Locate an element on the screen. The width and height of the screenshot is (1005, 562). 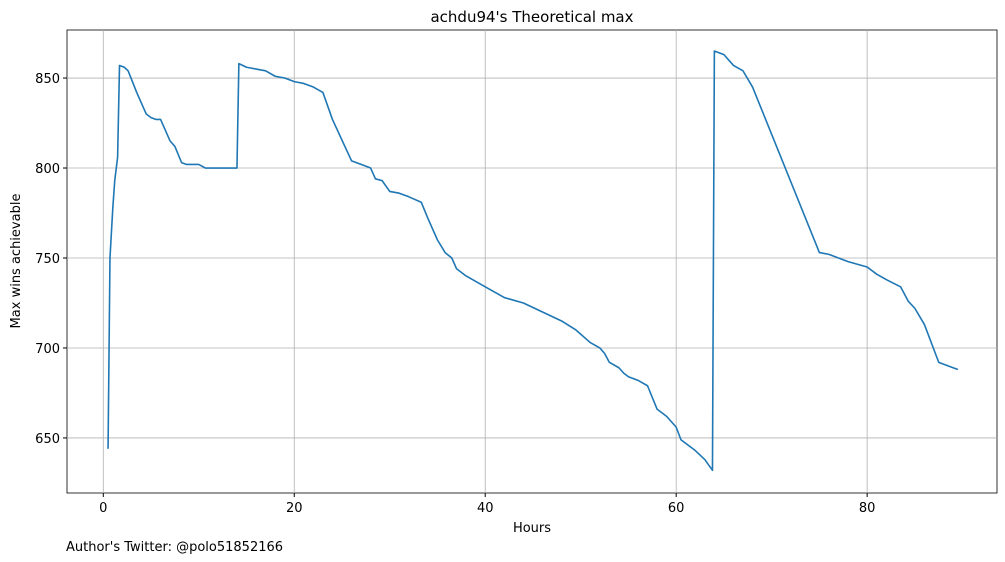
y-tick-label: 750 is located at coordinates (47, 259).